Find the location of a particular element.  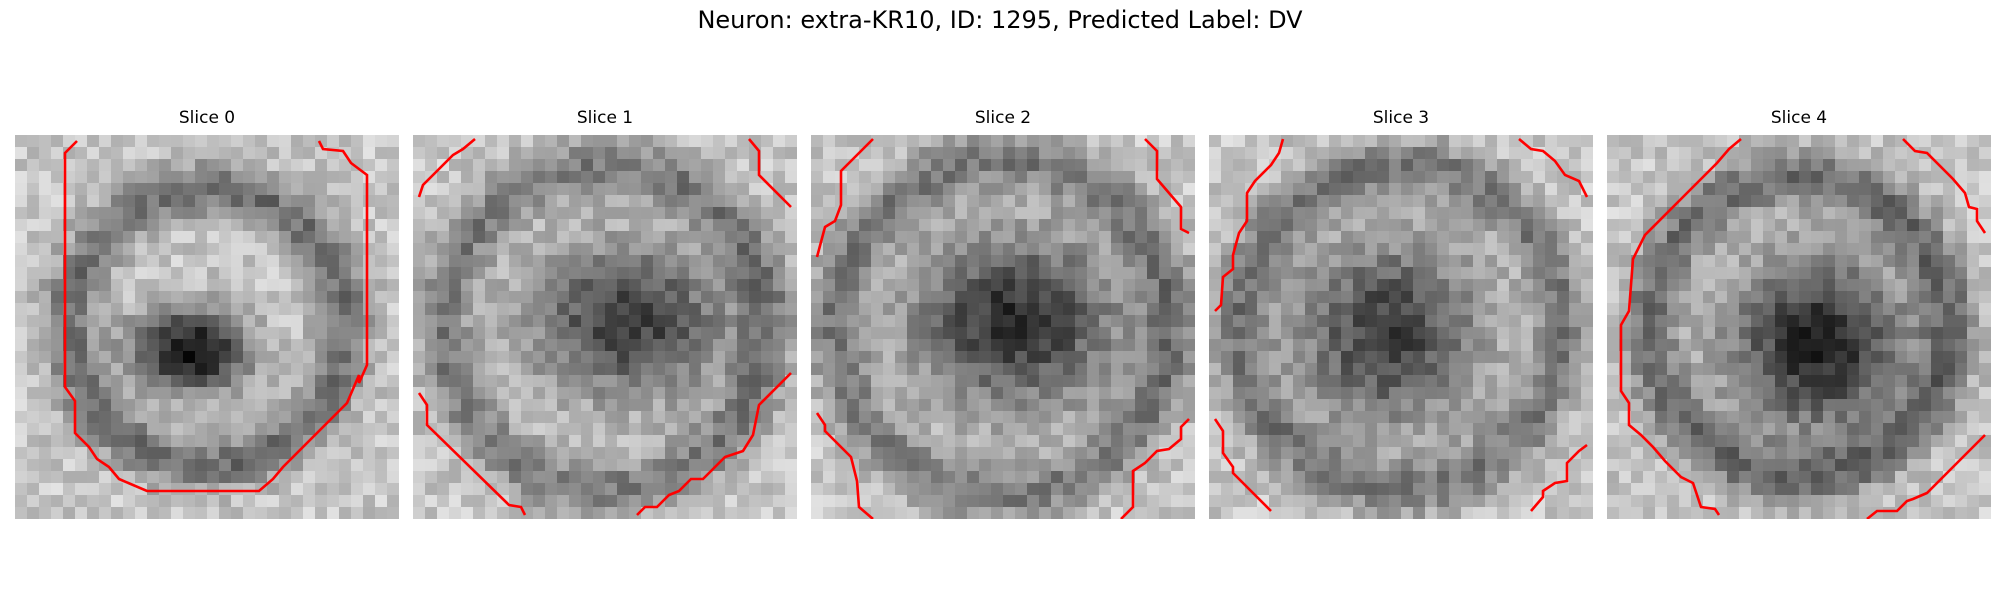

contour-line-1a is located at coordinates (446, 168).